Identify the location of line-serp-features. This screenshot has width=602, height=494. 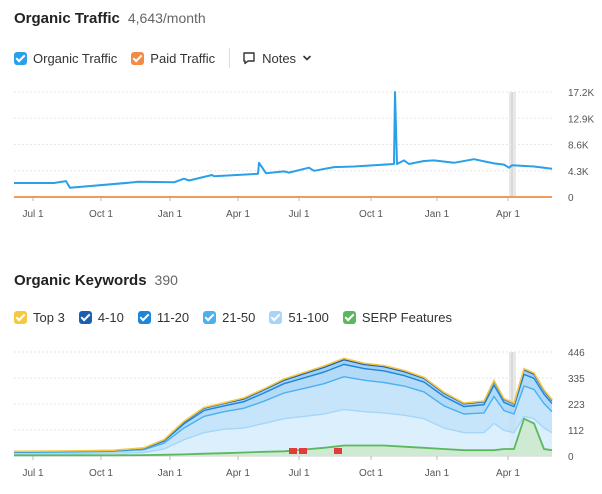
(283, 437).